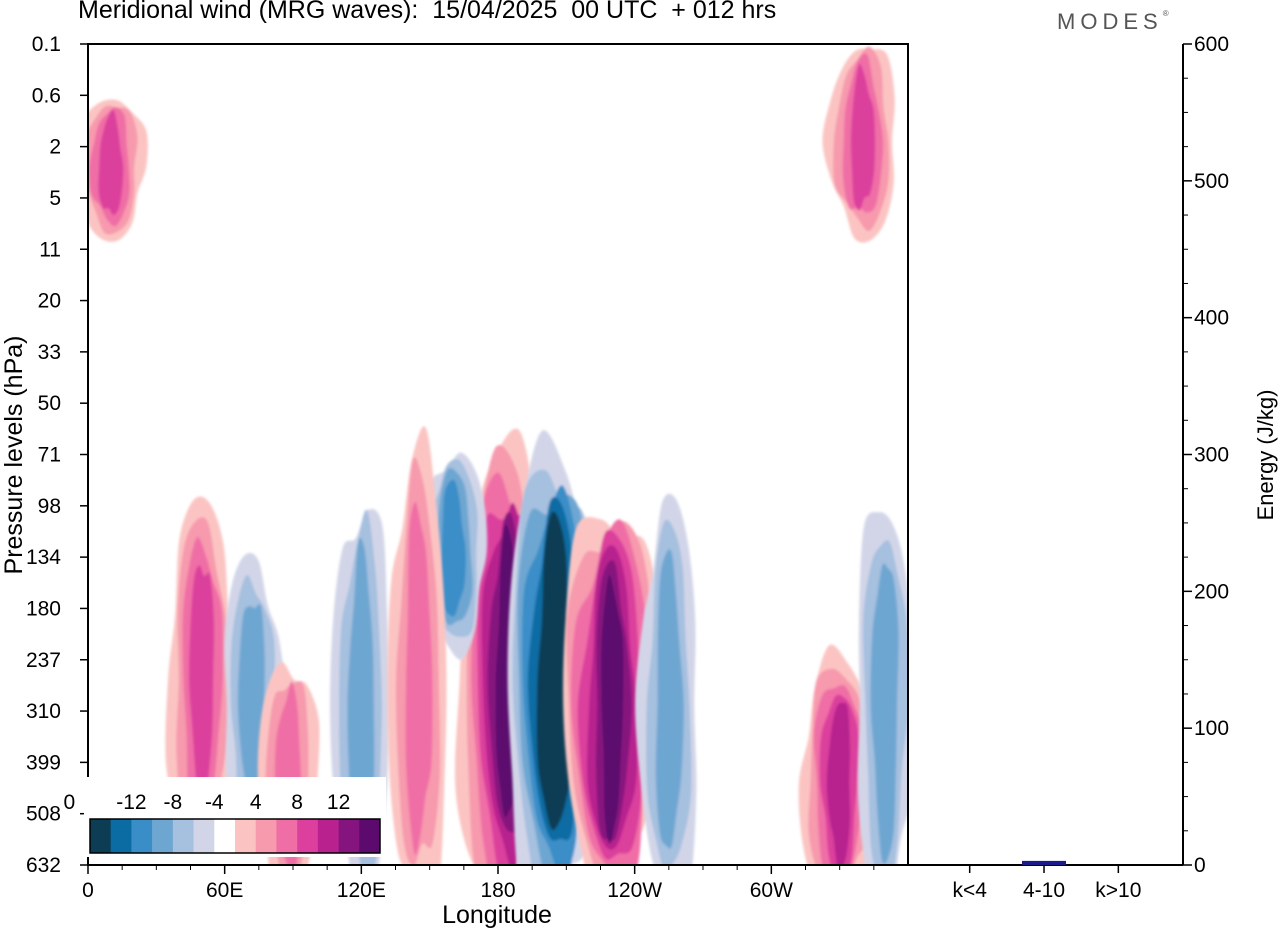  Describe the element at coordinates (1211, 728) in the screenshot. I see `energy-tick-label: 100` at that location.